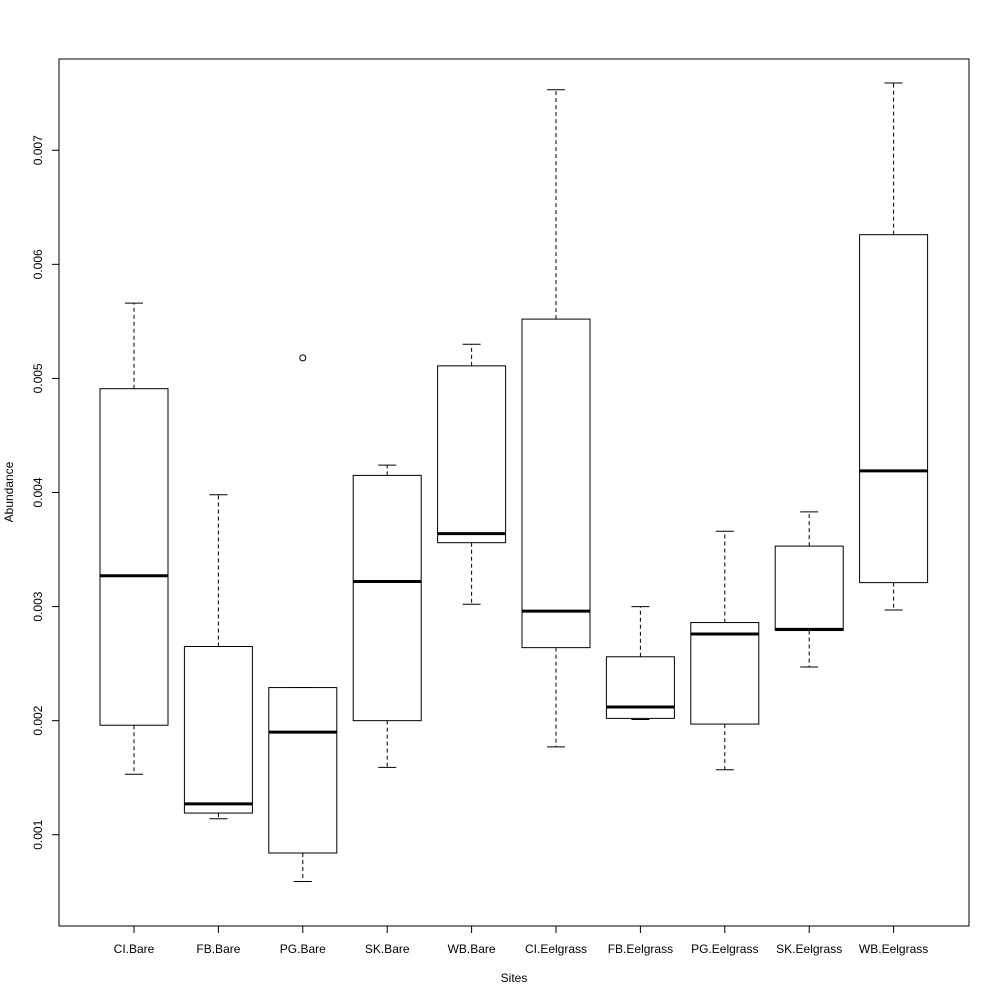 This screenshot has height=1000, width=1000. What do you see at coordinates (724, 949) in the screenshot?
I see `x-tick-label: PG.Eelgrass` at bounding box center [724, 949].